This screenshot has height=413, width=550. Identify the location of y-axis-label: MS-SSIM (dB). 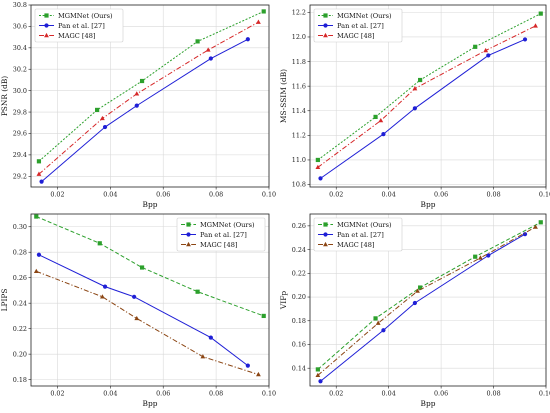
(283, 96).